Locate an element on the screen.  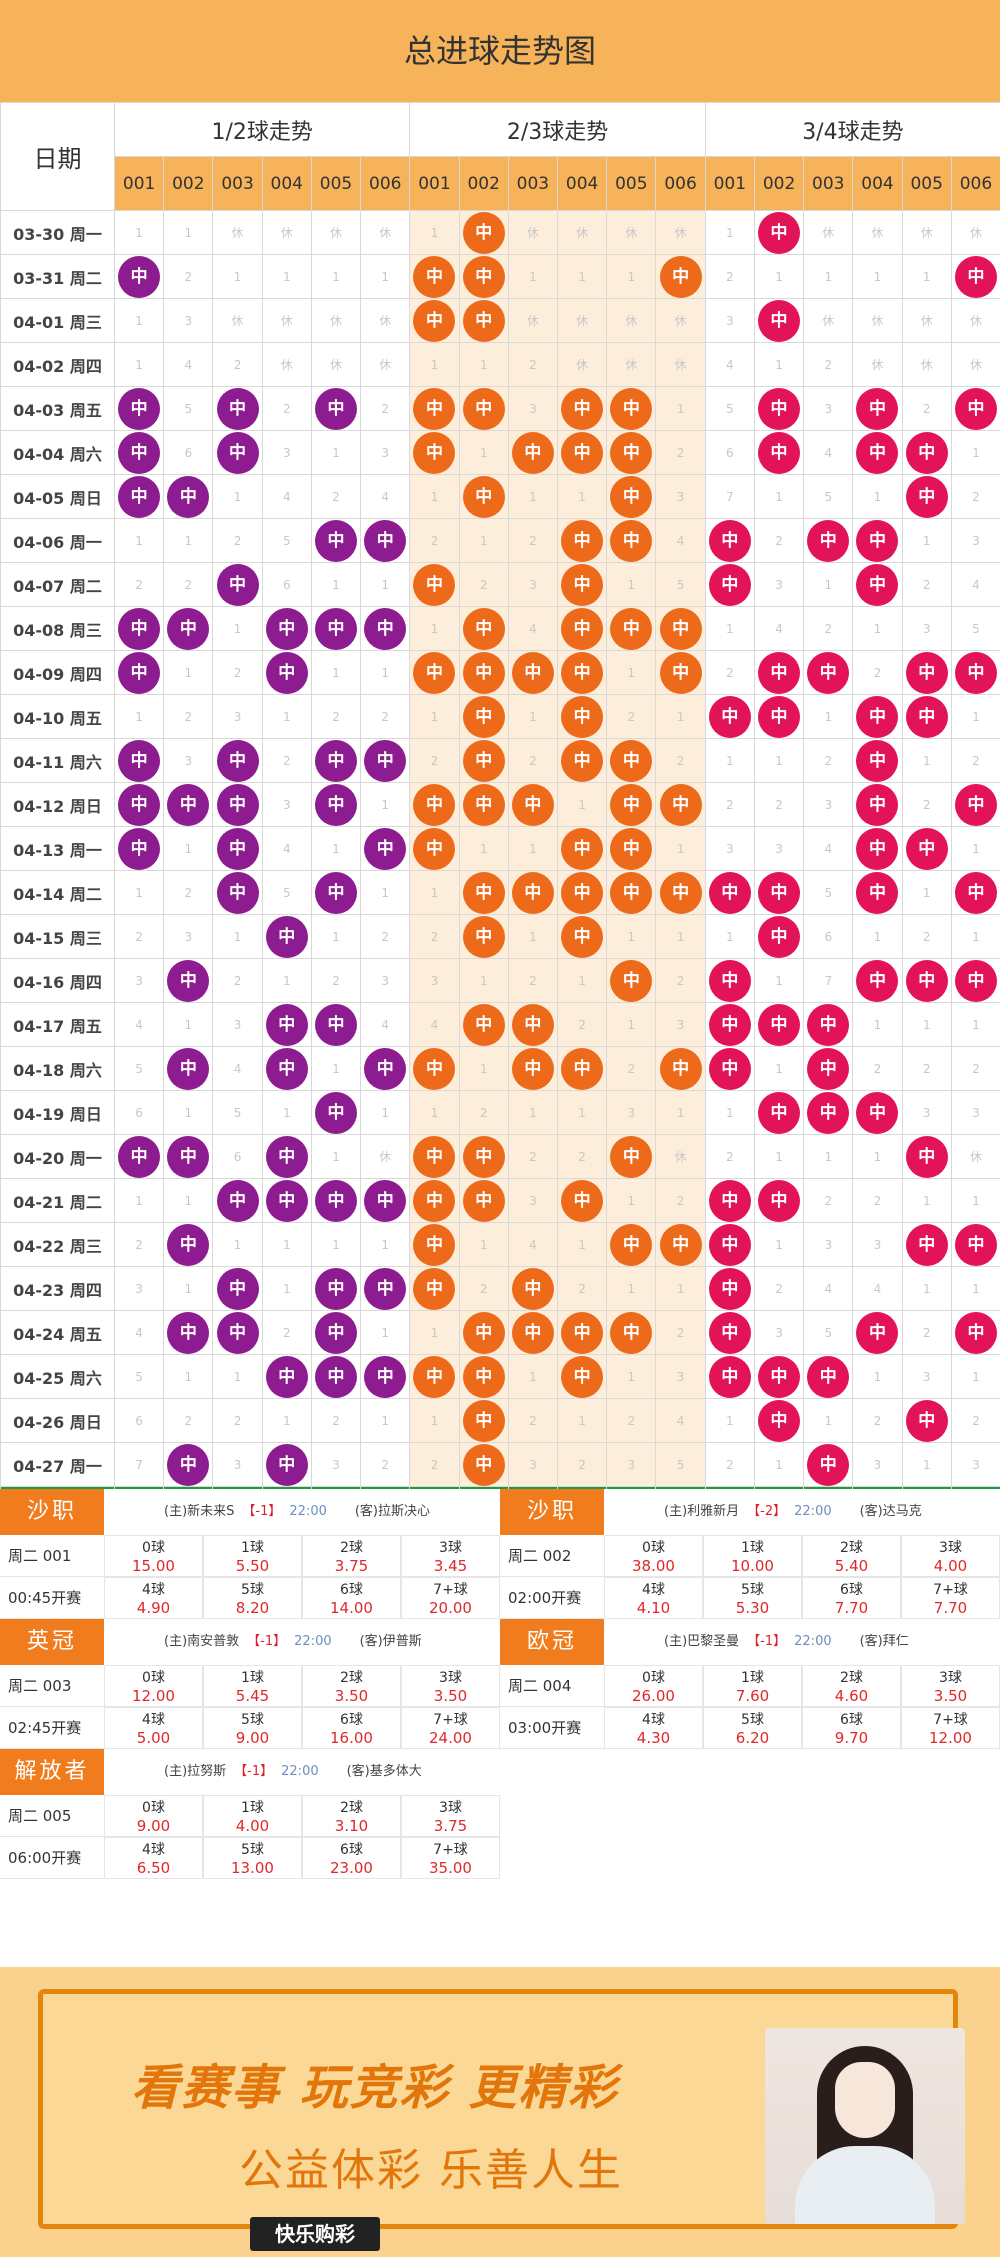
odds-option: 2球 3.50 is located at coordinates (351, 1686).